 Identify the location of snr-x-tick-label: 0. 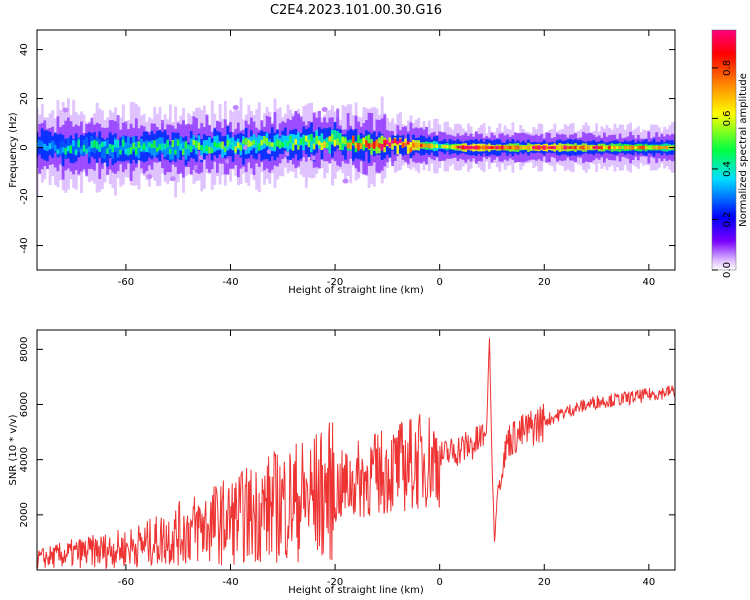
(439, 582).